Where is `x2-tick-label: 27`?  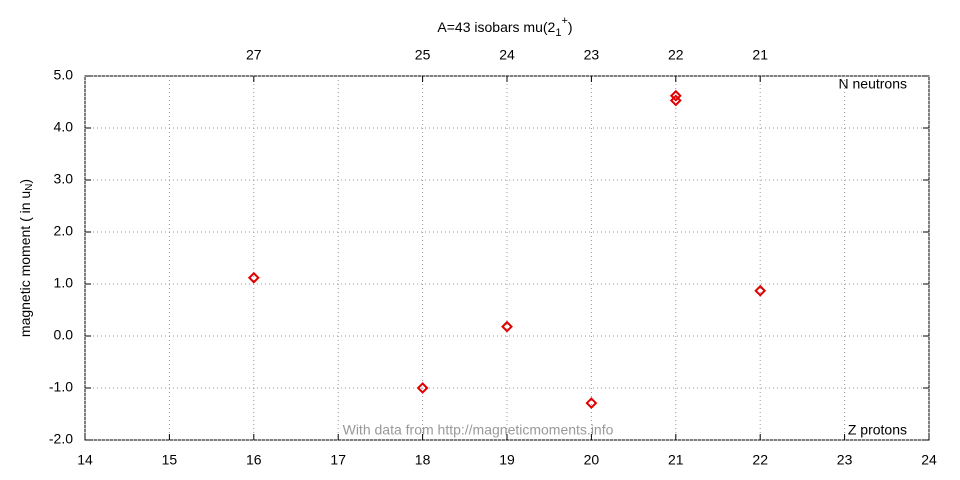 x2-tick-label: 27 is located at coordinates (254, 55).